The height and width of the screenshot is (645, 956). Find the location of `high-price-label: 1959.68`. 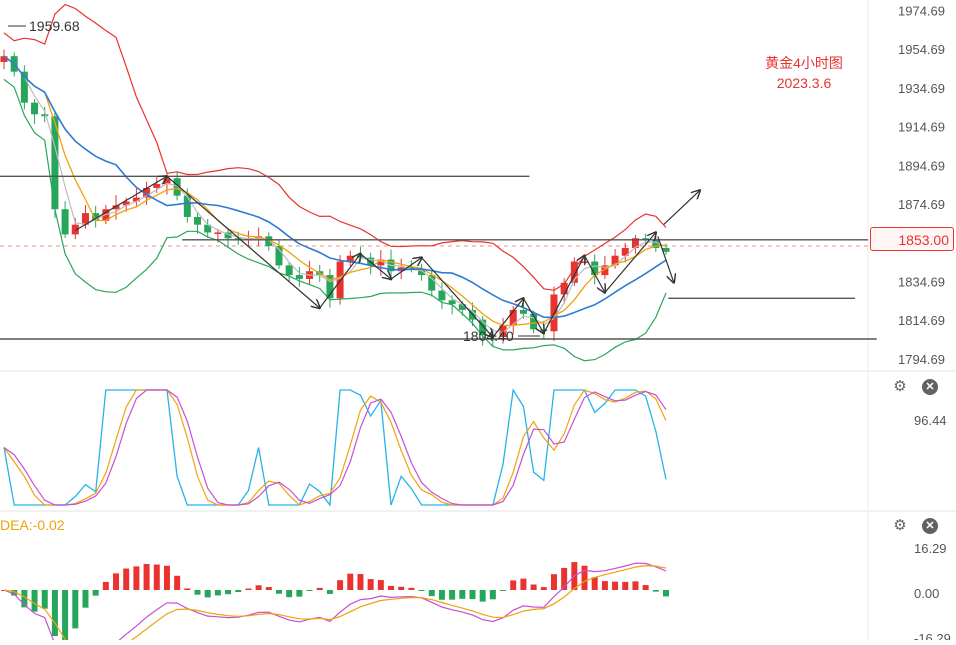

high-price-label: 1959.68 is located at coordinates (54, 26).